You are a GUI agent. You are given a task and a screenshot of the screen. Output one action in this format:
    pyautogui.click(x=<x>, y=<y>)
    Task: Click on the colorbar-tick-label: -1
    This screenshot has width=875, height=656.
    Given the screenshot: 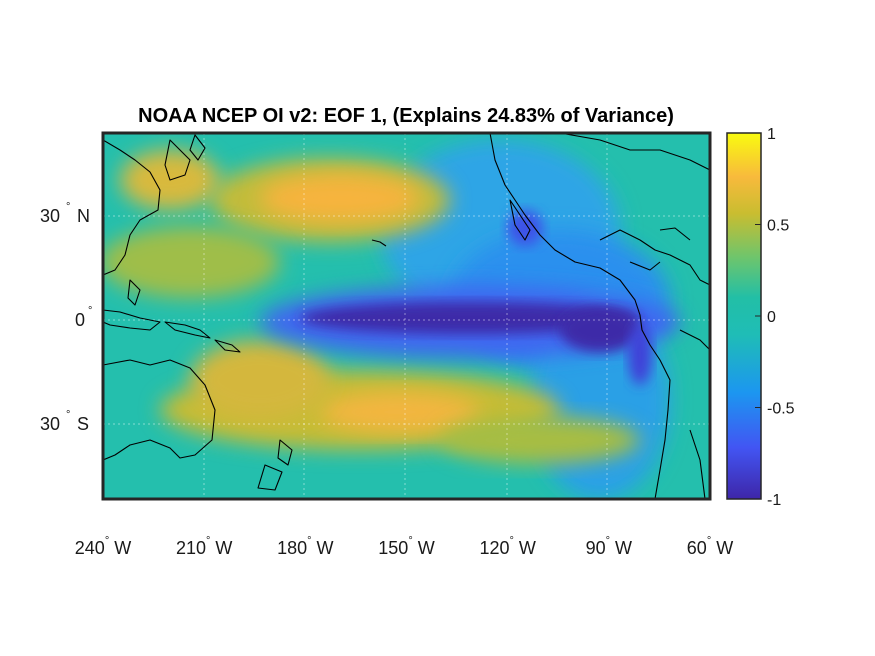 What is the action you would take?
    pyautogui.click(x=774, y=500)
    